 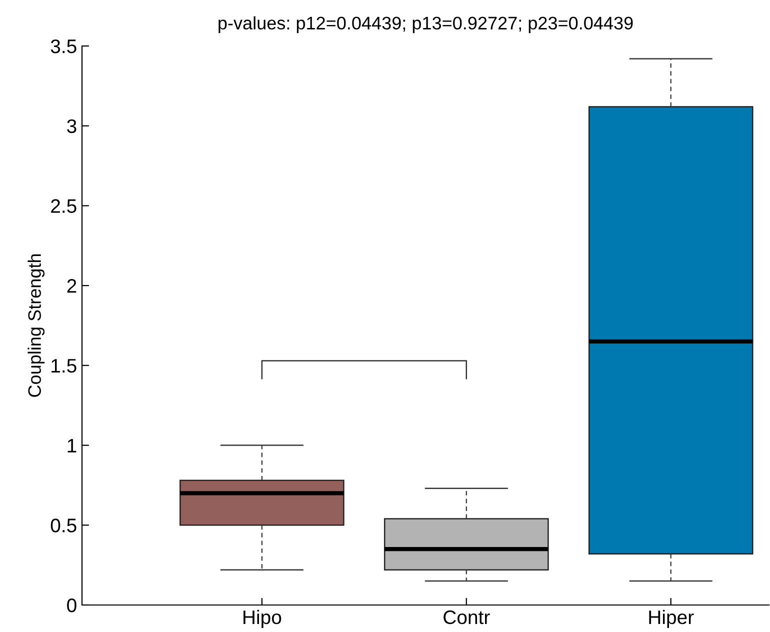 What do you see at coordinates (71, 286) in the screenshot?
I see `y-tick-label: 2` at bounding box center [71, 286].